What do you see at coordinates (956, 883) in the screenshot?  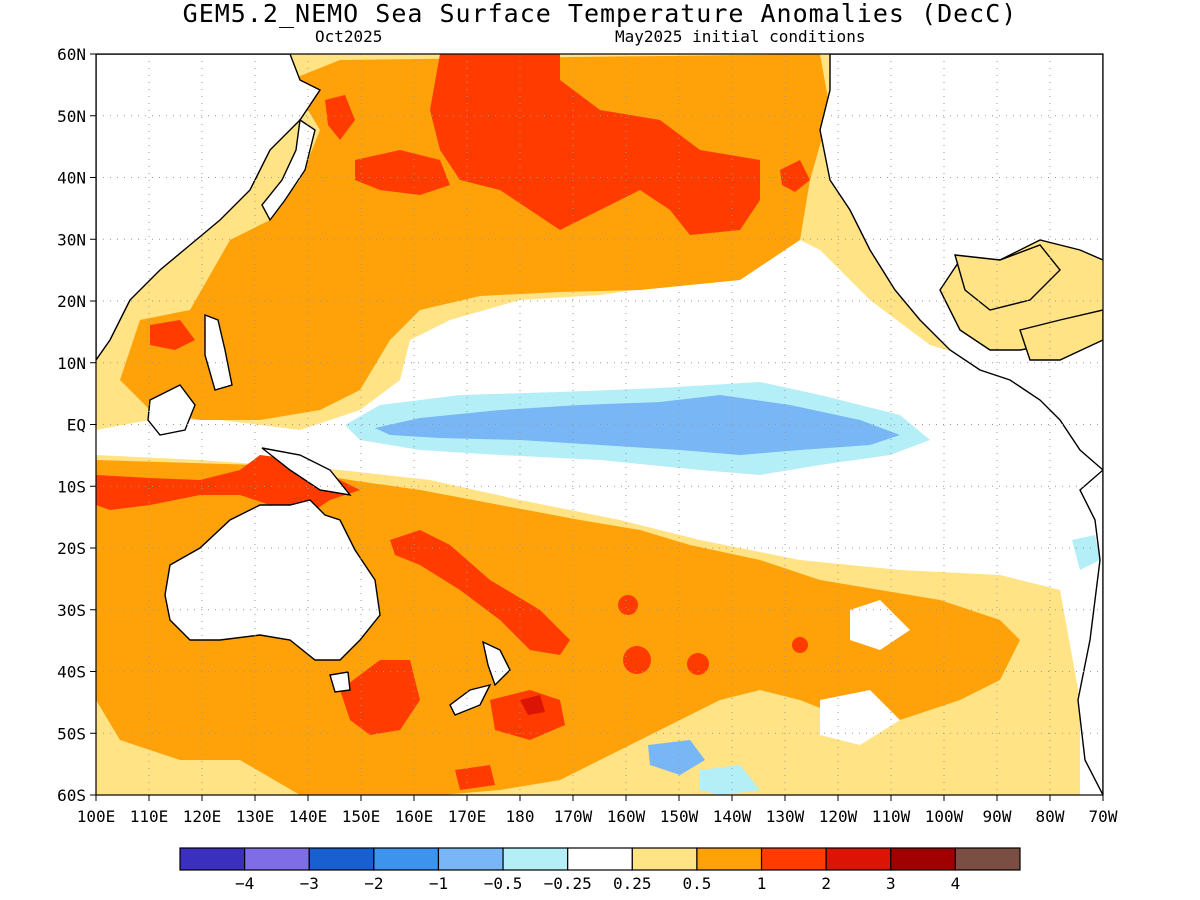 I see `colorbar-label: 4` at bounding box center [956, 883].